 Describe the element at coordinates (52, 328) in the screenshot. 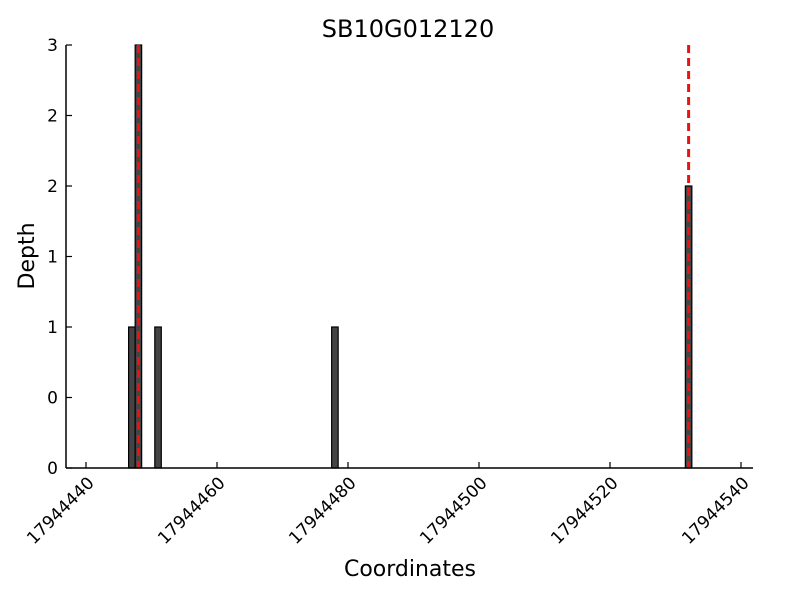

I see `y-tick-label-2: 1` at that location.